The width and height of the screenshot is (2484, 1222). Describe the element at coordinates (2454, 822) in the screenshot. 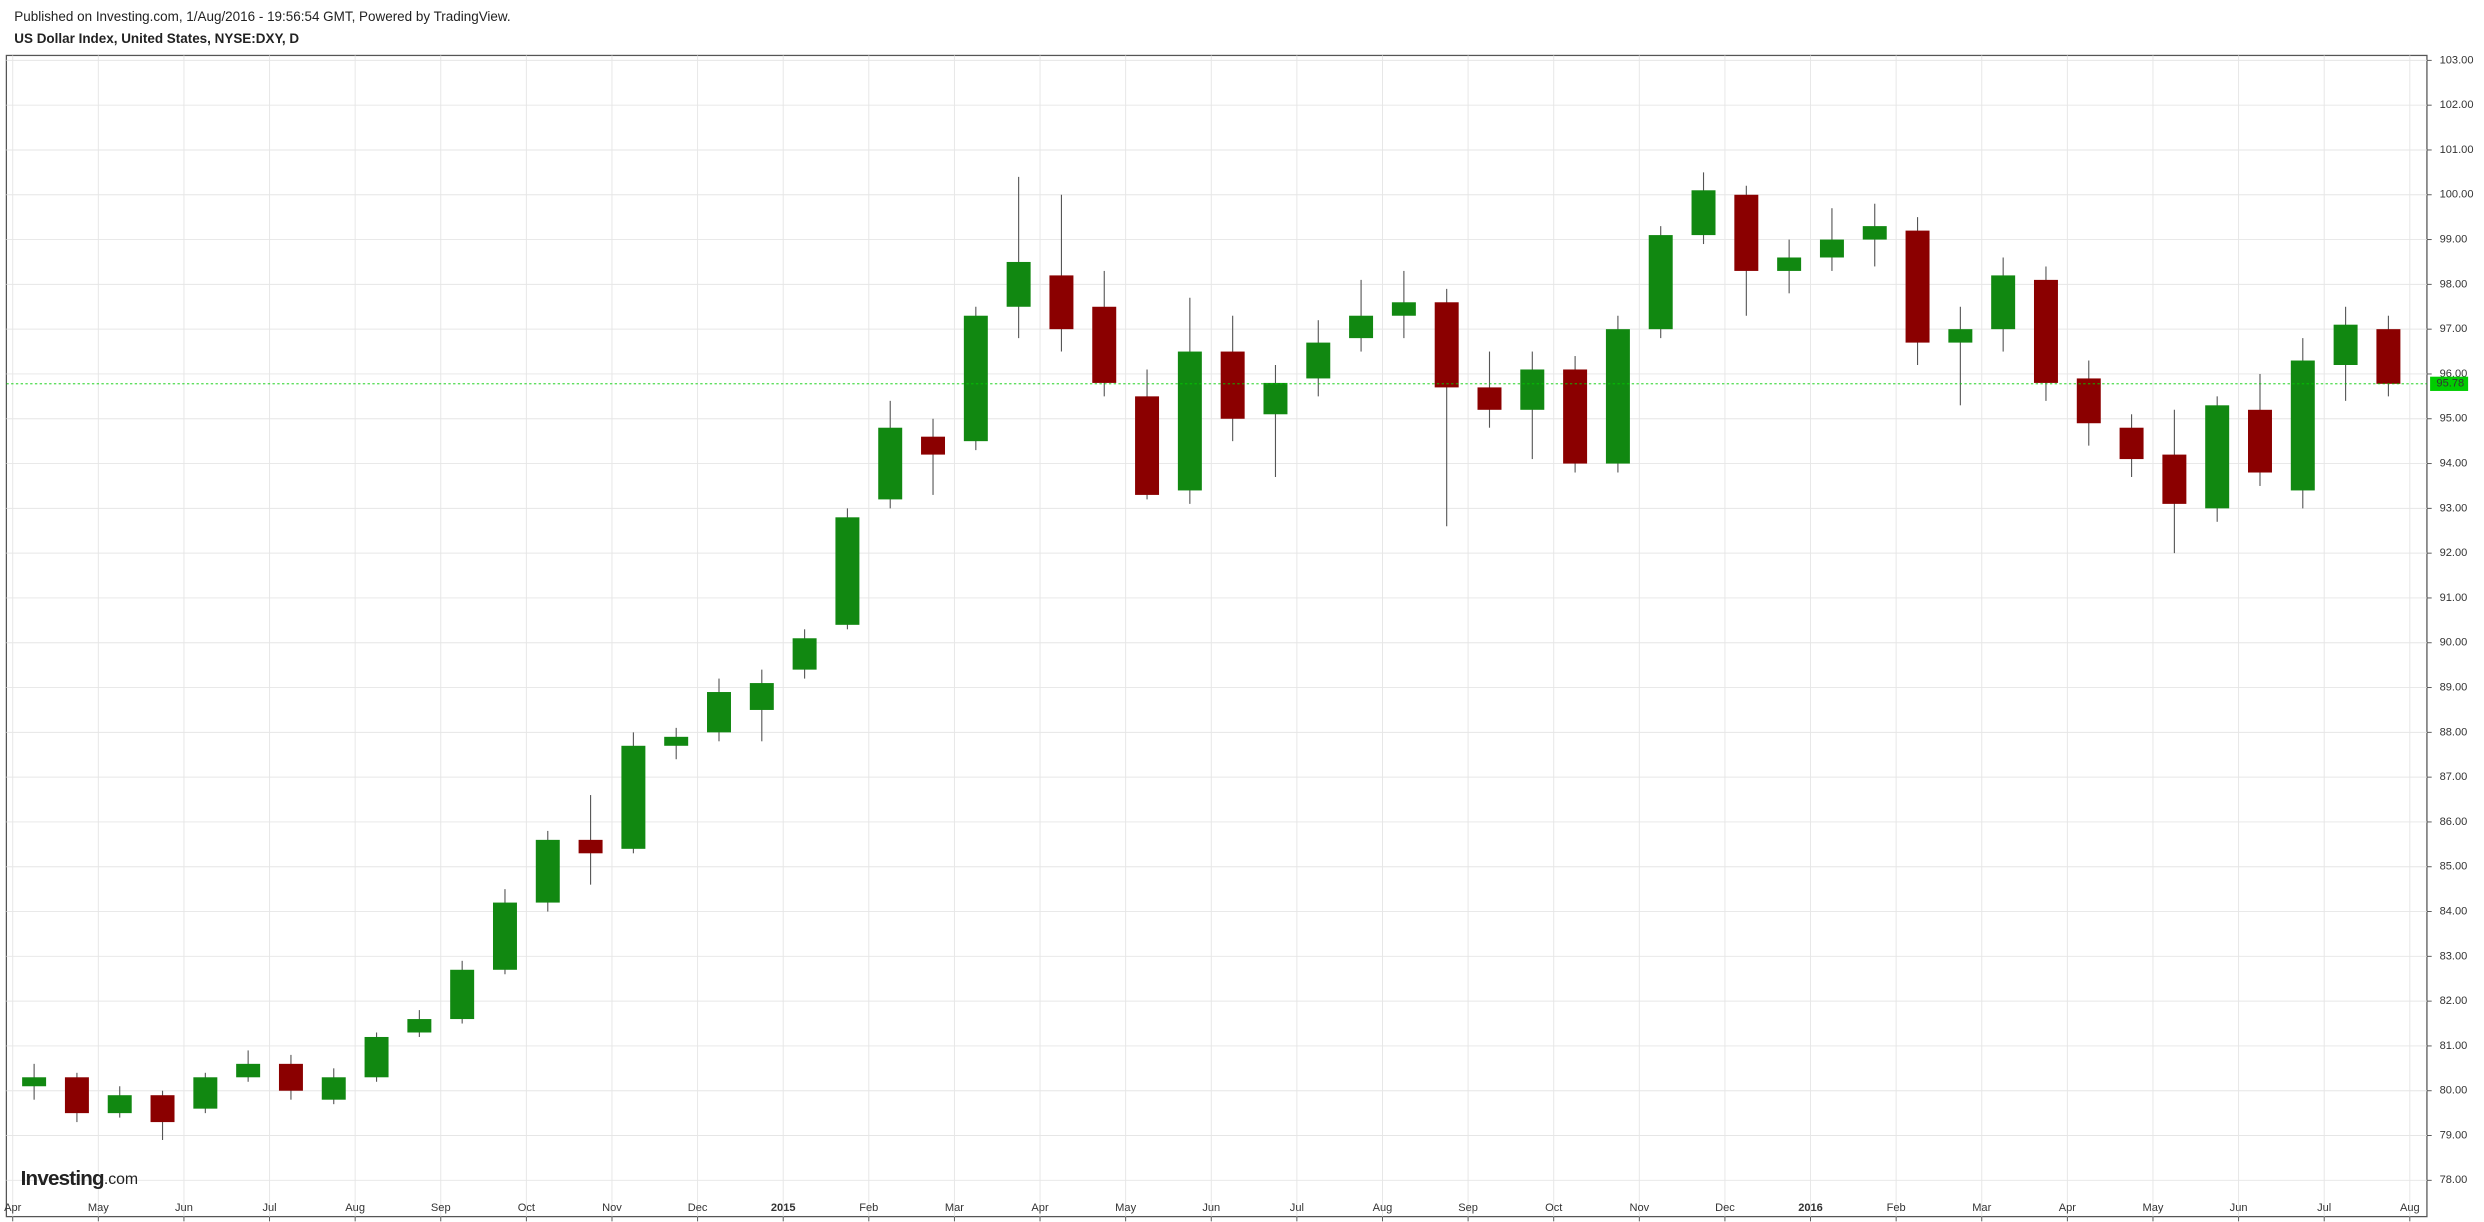

I see `y-tick-label: 86.00` at that location.